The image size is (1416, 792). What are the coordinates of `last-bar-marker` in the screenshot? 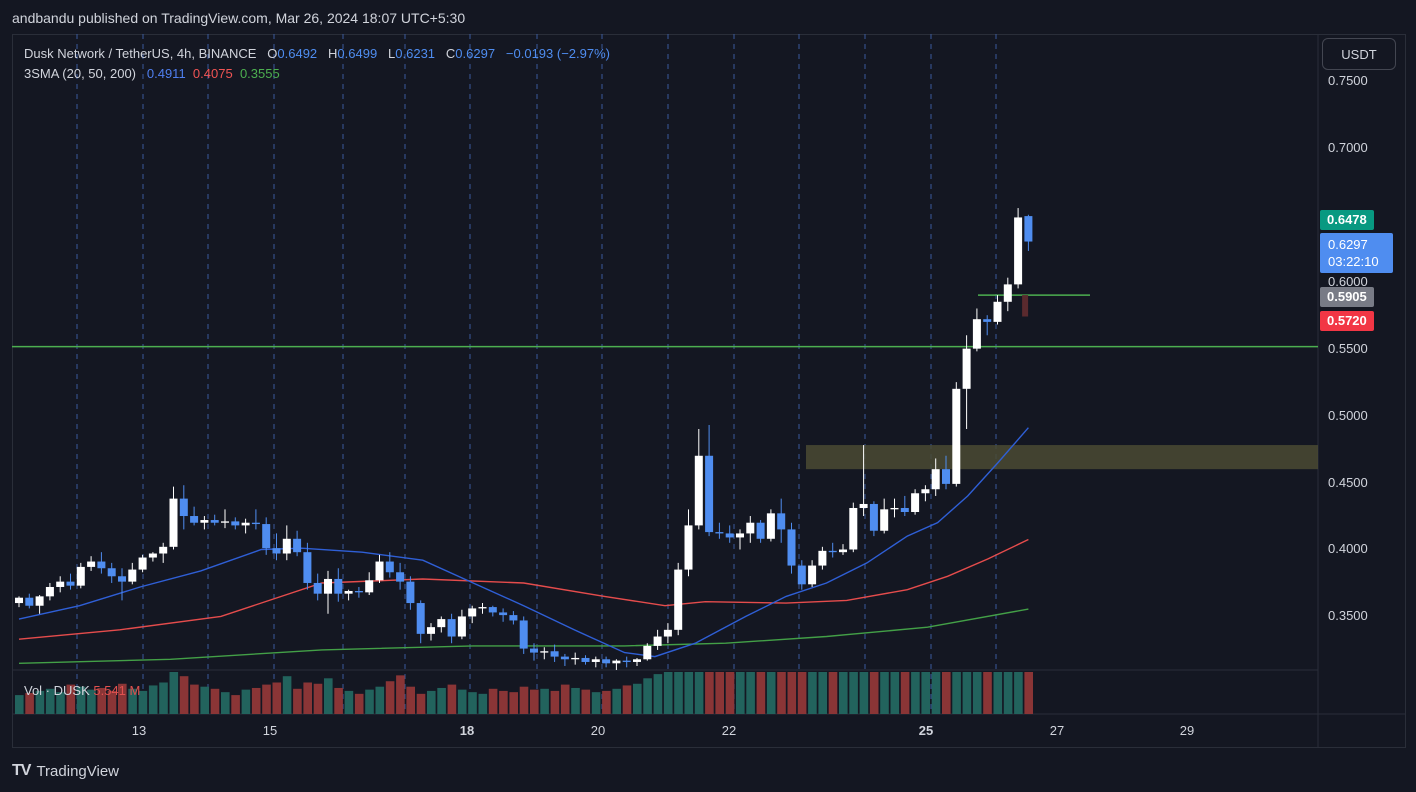 It's located at (1025, 306).